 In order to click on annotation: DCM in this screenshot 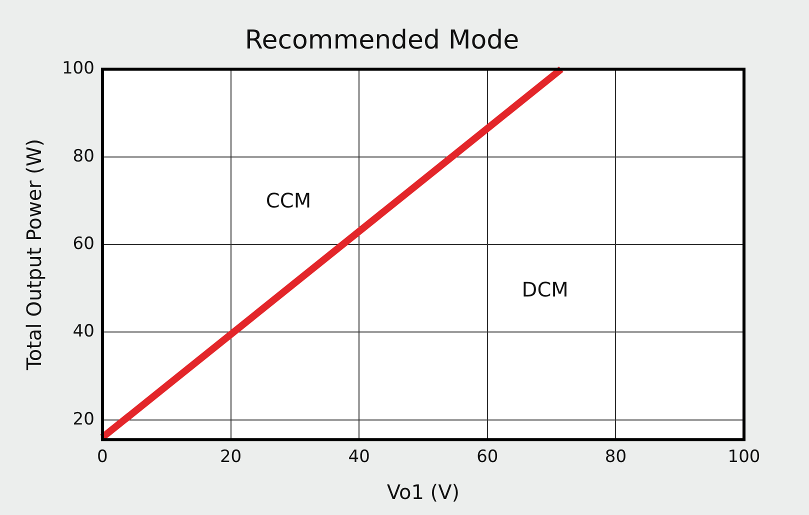, I will do `click(545, 290)`.